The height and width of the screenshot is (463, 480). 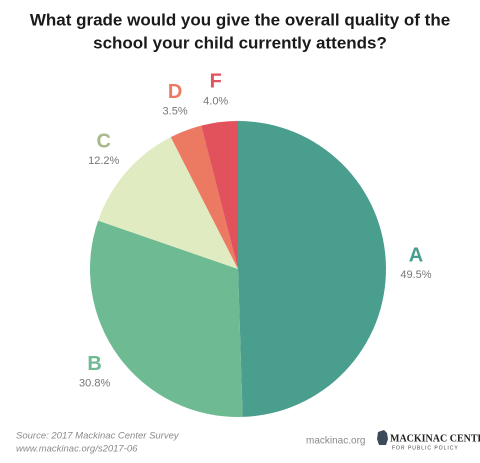 What do you see at coordinates (425, 448) in the screenshot?
I see `logo-tagline: FOR PUBLIC POLICY` at bounding box center [425, 448].